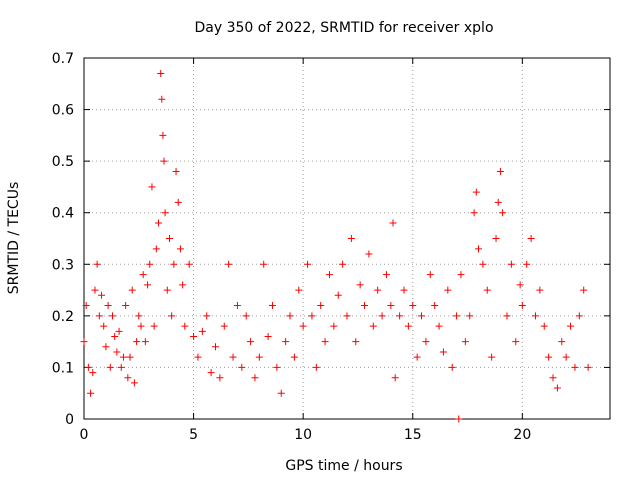 The width and height of the screenshot is (640, 480). What do you see at coordinates (14, 238) in the screenshot?
I see `y-axis-label: SRMTID / TECUs` at bounding box center [14, 238].